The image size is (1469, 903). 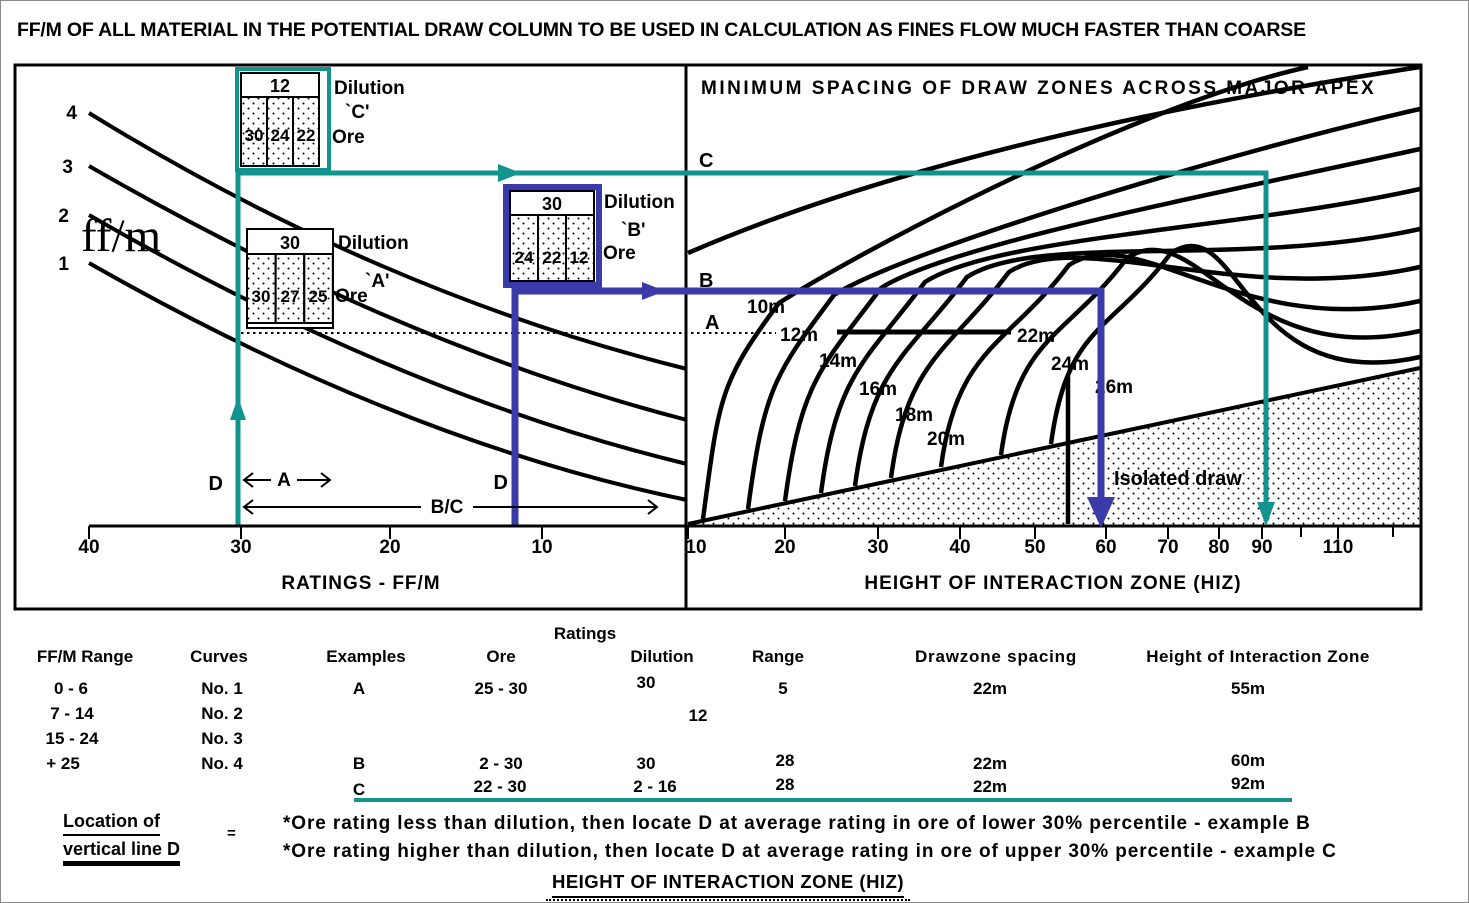 I want to click on box-c-name-label: `C', so click(x=357, y=112).